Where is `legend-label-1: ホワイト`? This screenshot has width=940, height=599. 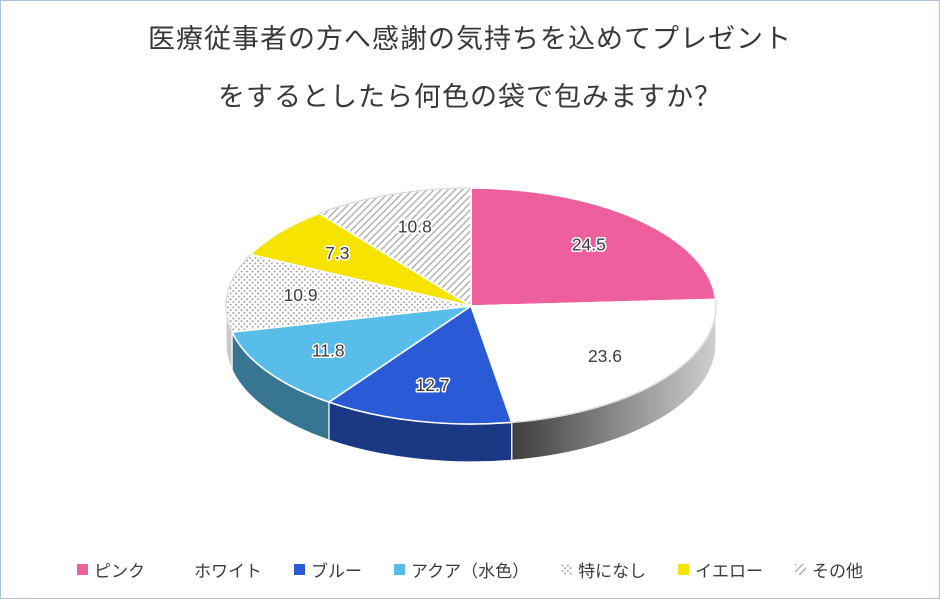 legend-label-1: ホワイト is located at coordinates (228, 571).